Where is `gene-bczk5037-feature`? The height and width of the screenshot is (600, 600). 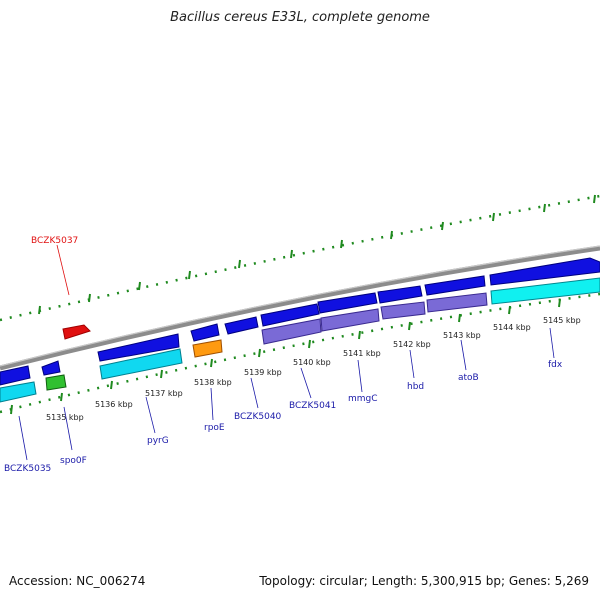
gene-bczk5037-feature is located at coordinates (76, 332).